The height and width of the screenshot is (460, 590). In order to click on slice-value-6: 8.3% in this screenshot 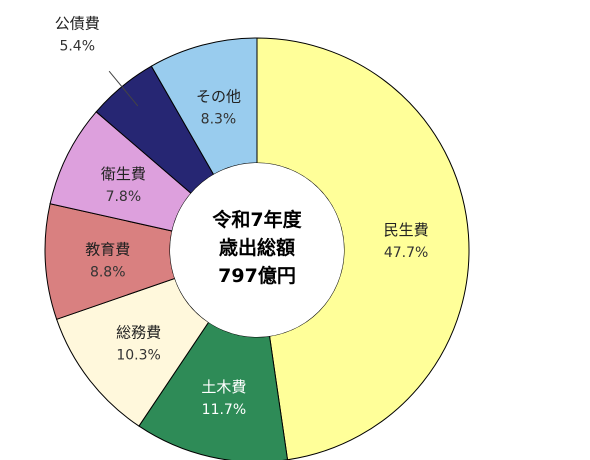, I will do `click(219, 120)`.